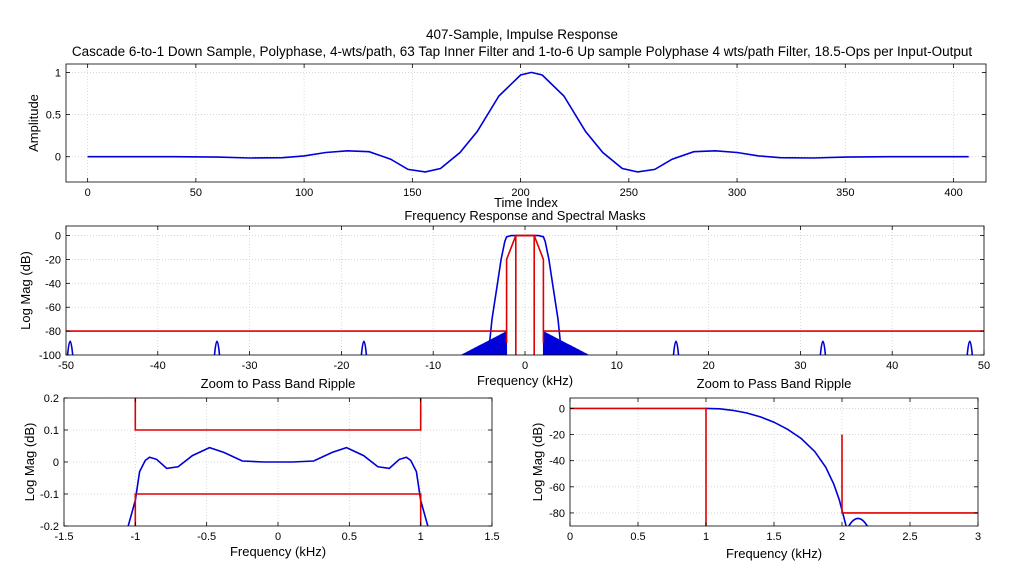 This screenshot has width=1024, height=576. Describe the element at coordinates (50, 356) in the screenshot. I see `y-tick-label: -100` at that location.